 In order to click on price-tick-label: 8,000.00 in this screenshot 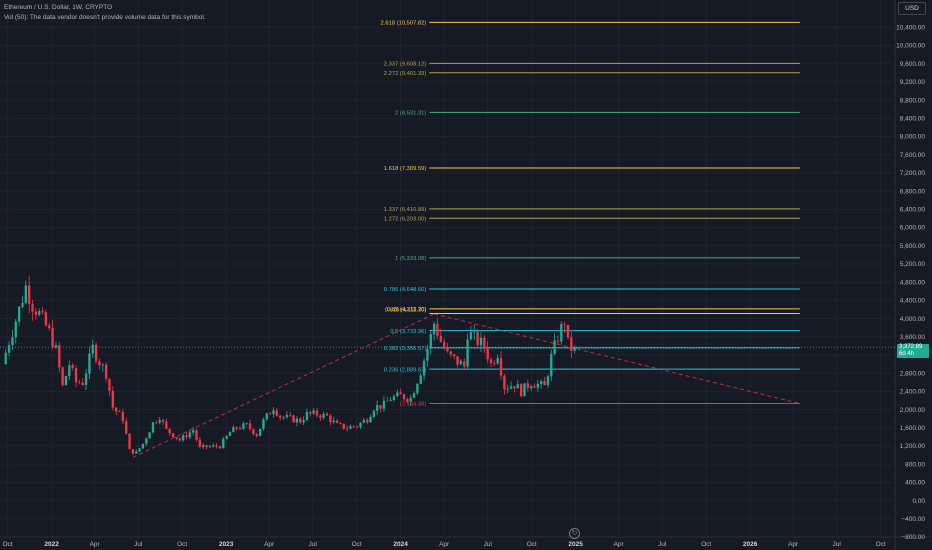, I will do `click(913, 137)`.